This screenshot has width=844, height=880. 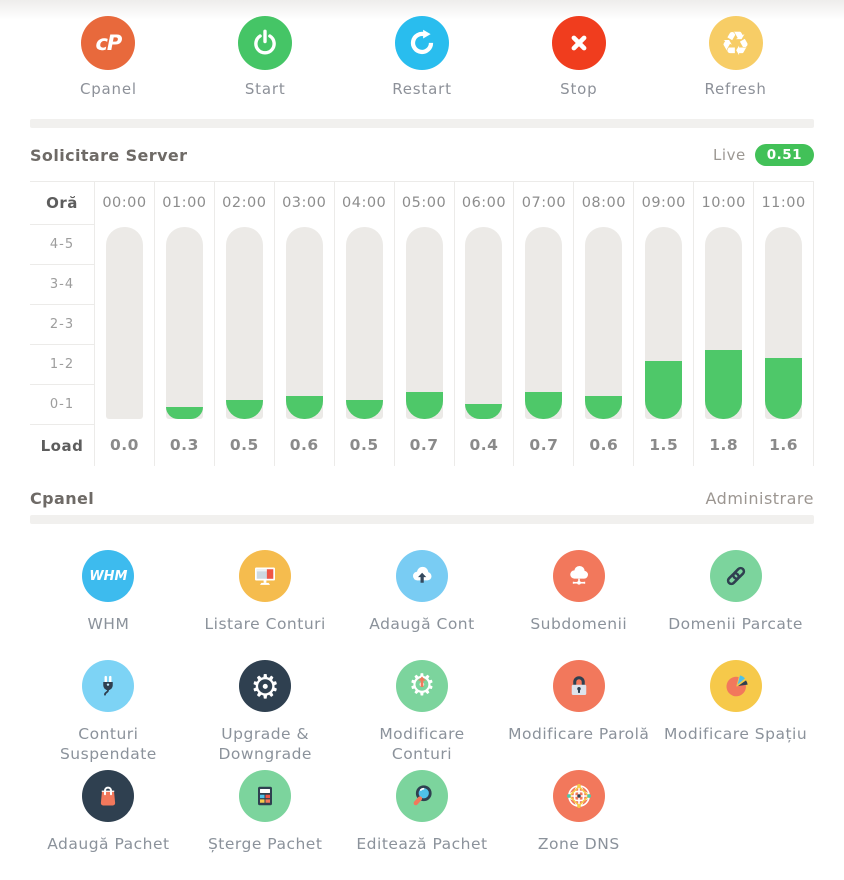 I want to click on load-column-04-00: 04:00 0.5, so click(x=365, y=324).